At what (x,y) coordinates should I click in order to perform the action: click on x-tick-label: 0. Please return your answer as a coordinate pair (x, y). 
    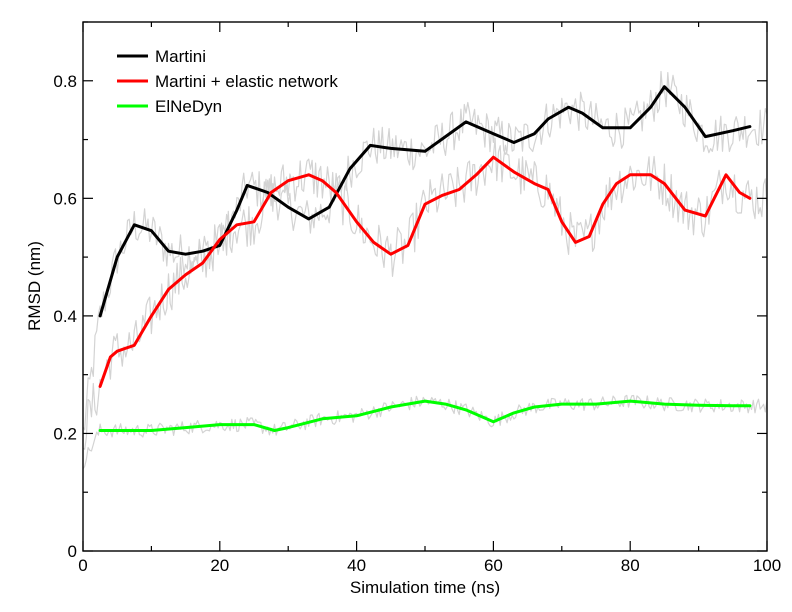
    Looking at the image, I should click on (82, 565).